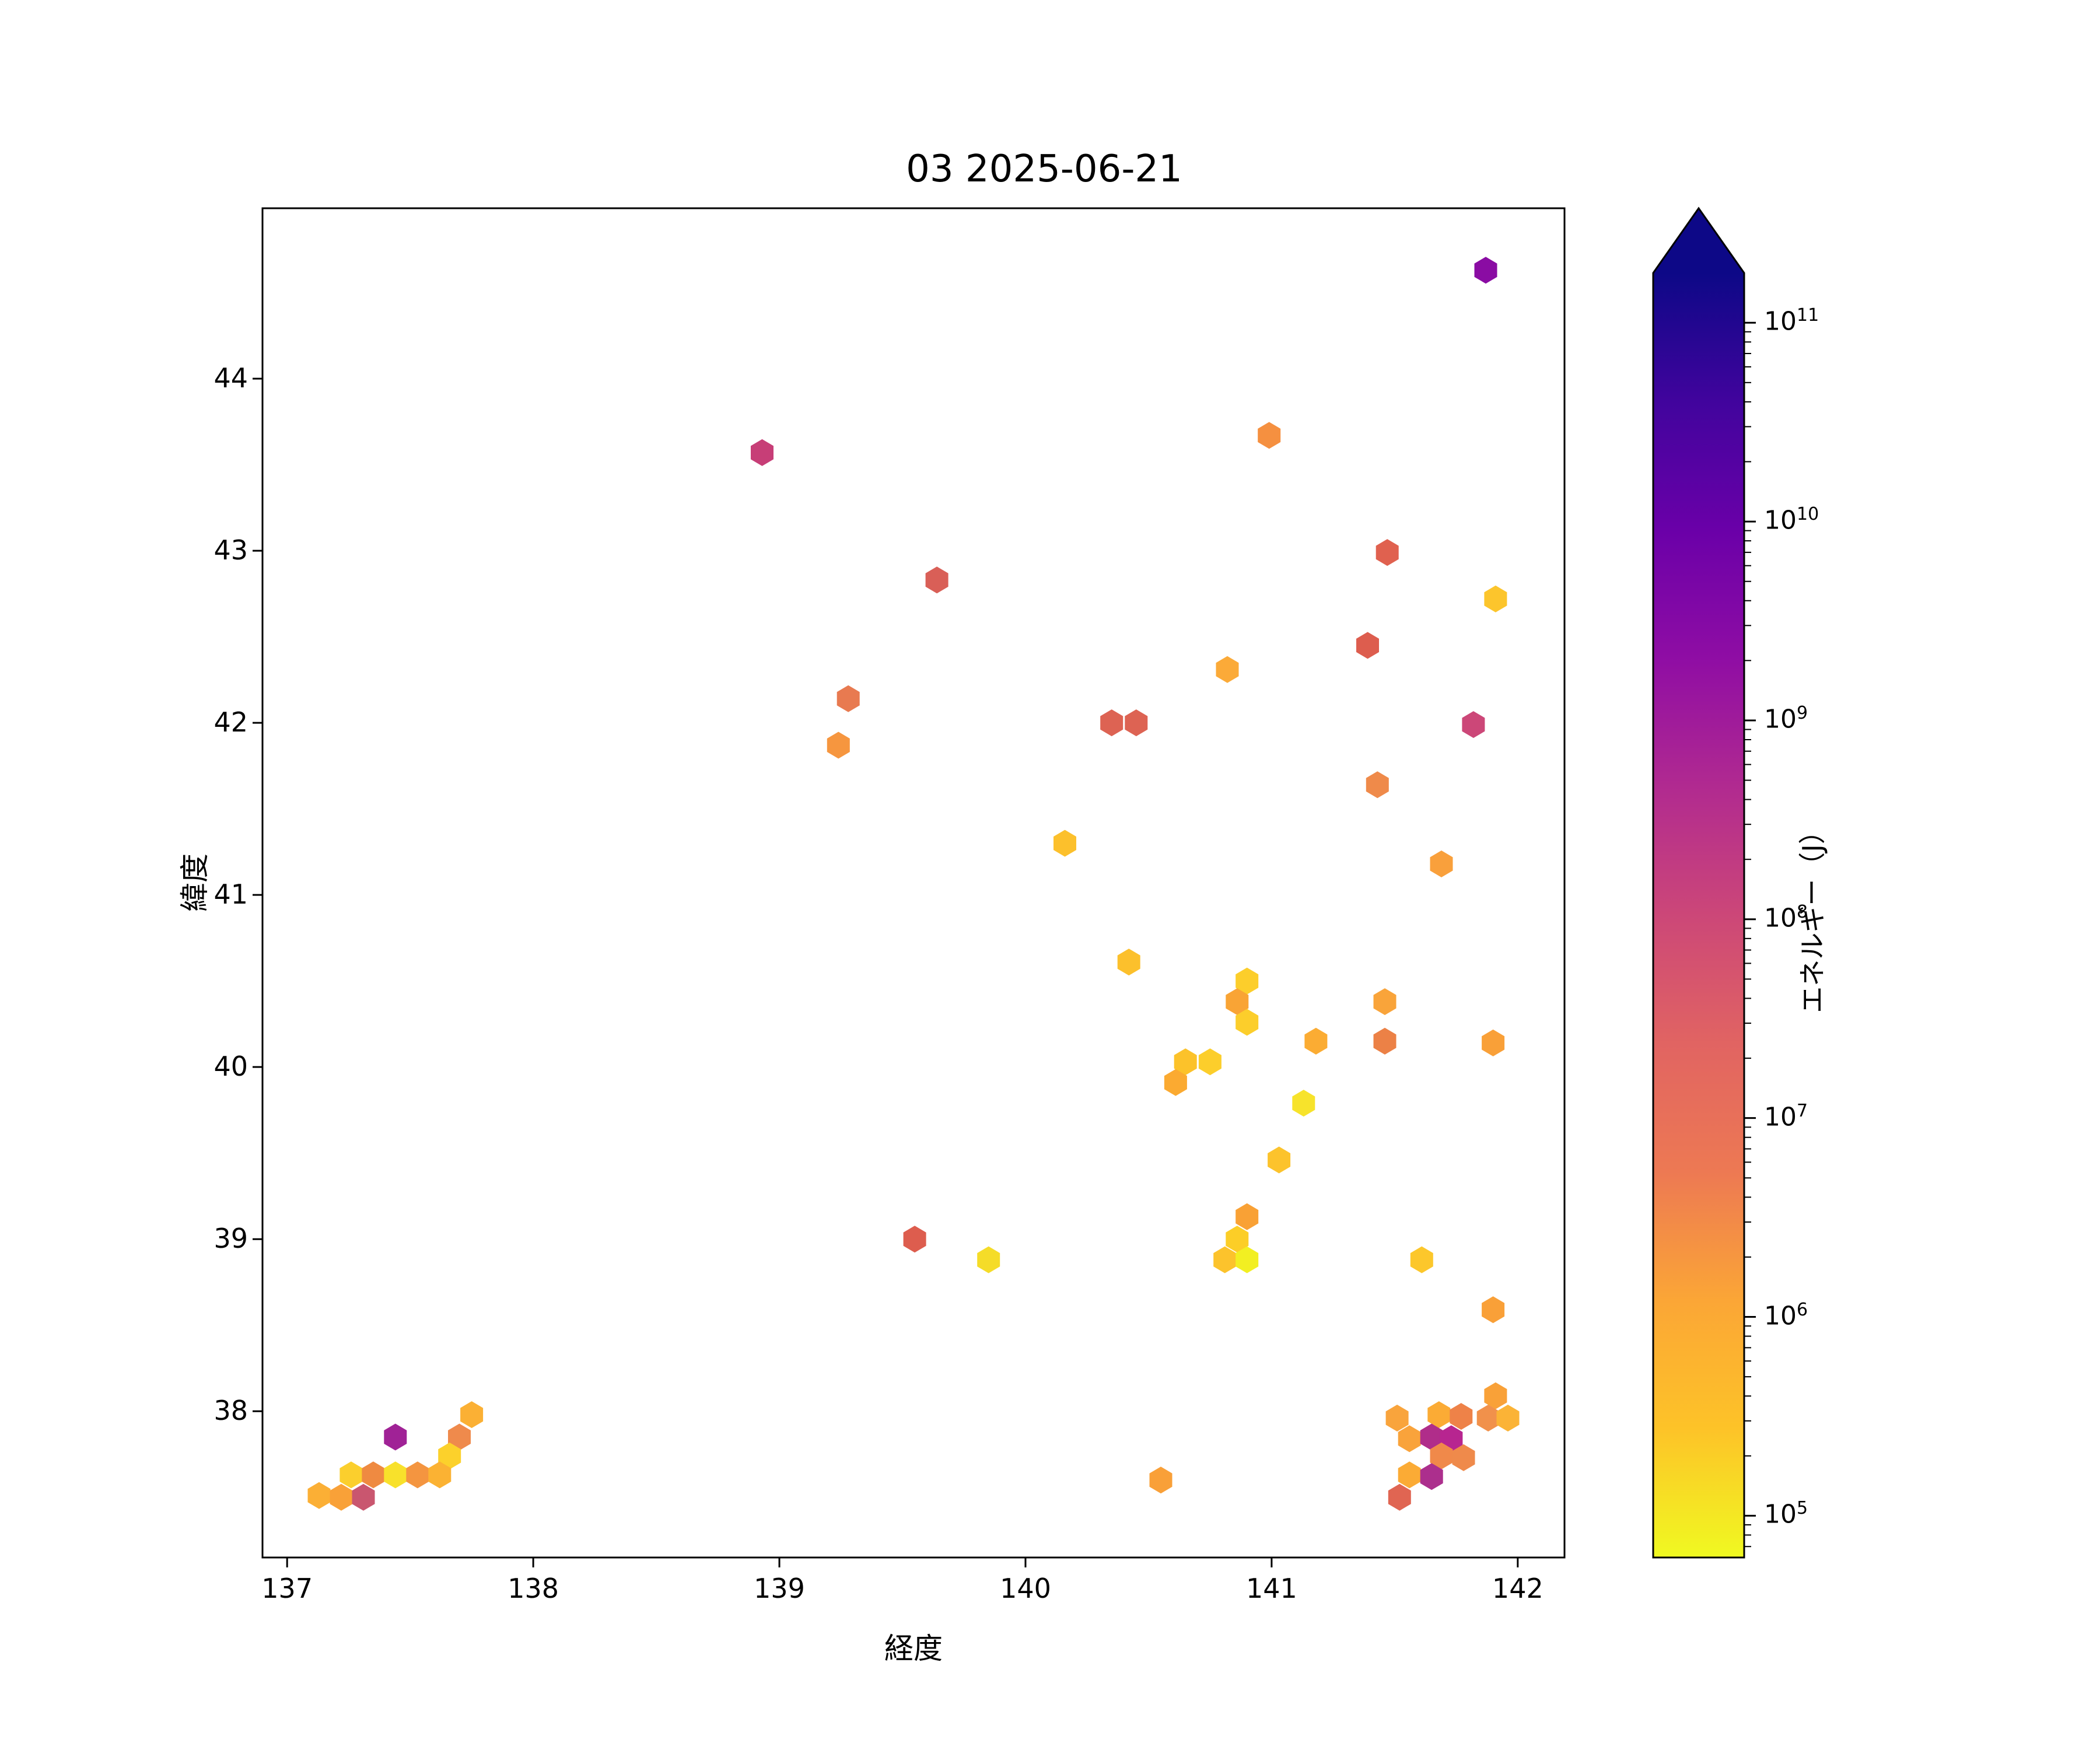 This screenshot has height=1750, width=2100. What do you see at coordinates (1044, 169) in the screenshot?
I see `chart-title: 03 2025-06-21` at bounding box center [1044, 169].